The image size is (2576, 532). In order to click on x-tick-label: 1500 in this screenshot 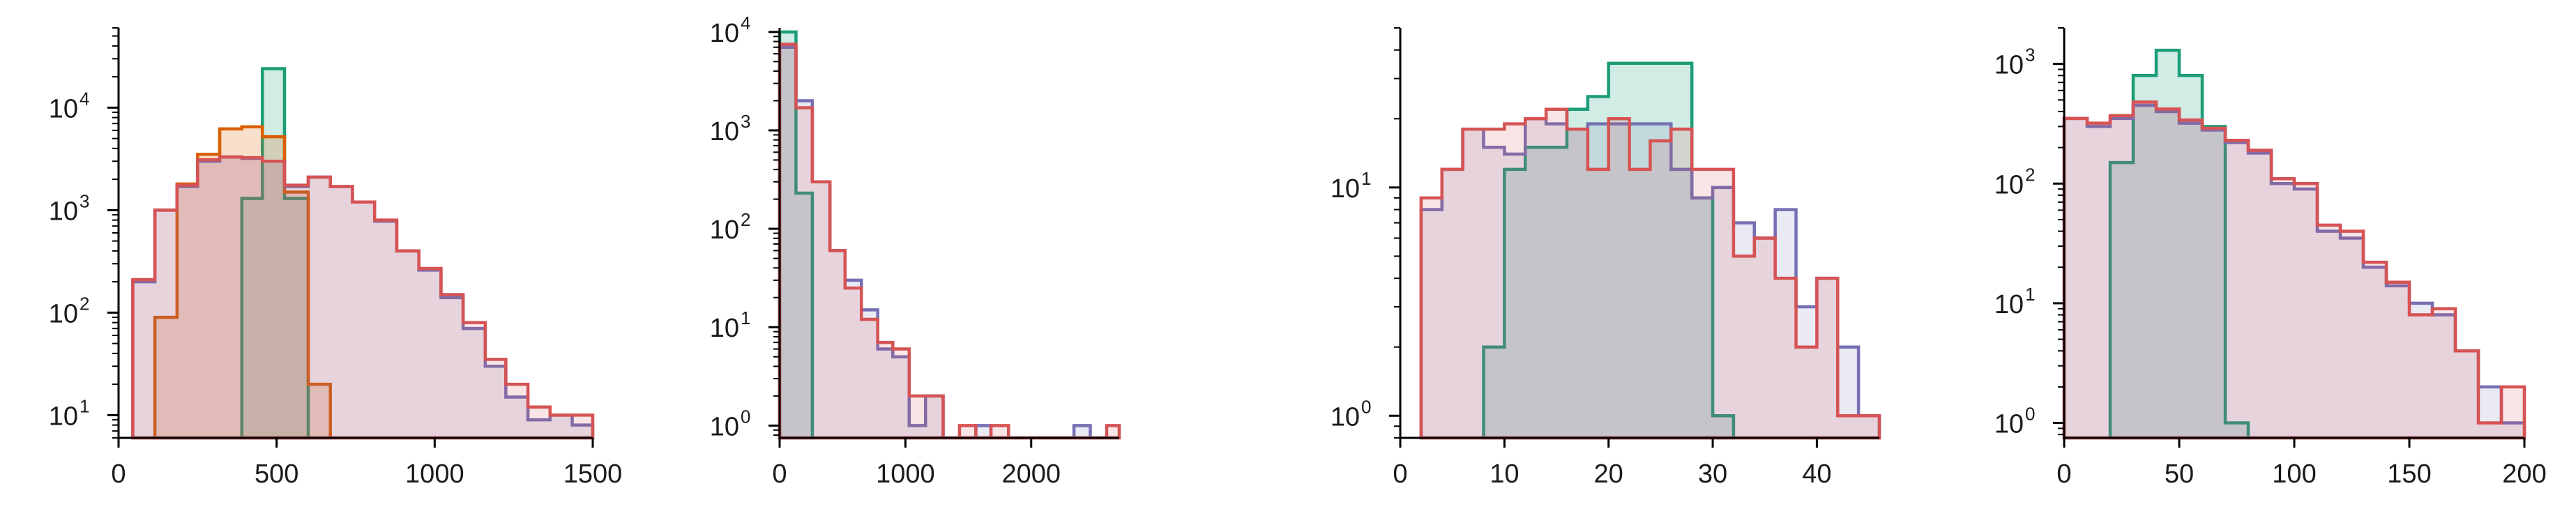, I will do `click(593, 474)`.